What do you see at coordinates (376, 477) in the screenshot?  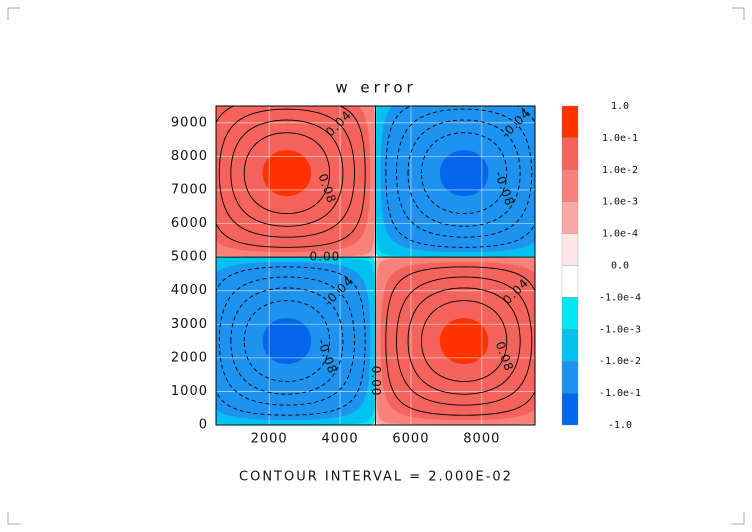 I see `footer: CONTOUR INTERVAL = 2.000E-02` at bounding box center [376, 477].